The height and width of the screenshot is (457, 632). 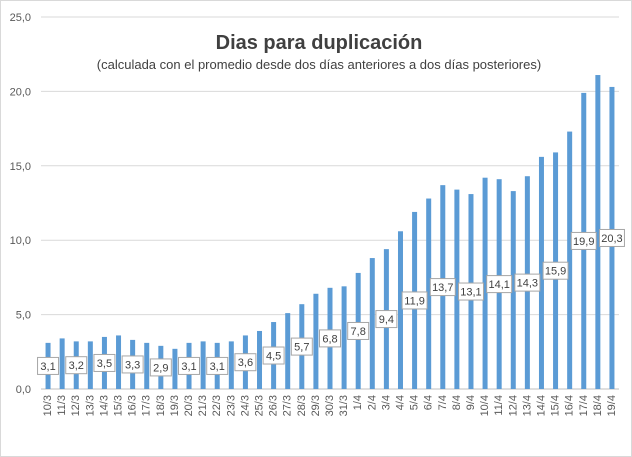 I want to click on x-tick-label: 4/4, so click(x=400, y=402).